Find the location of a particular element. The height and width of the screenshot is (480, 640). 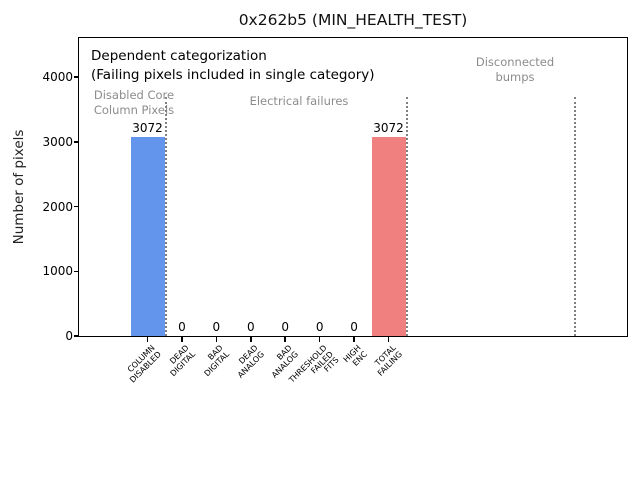

chart-title: 0x262b5 (MIN_HEALTH_TEST) is located at coordinates (353, 20).